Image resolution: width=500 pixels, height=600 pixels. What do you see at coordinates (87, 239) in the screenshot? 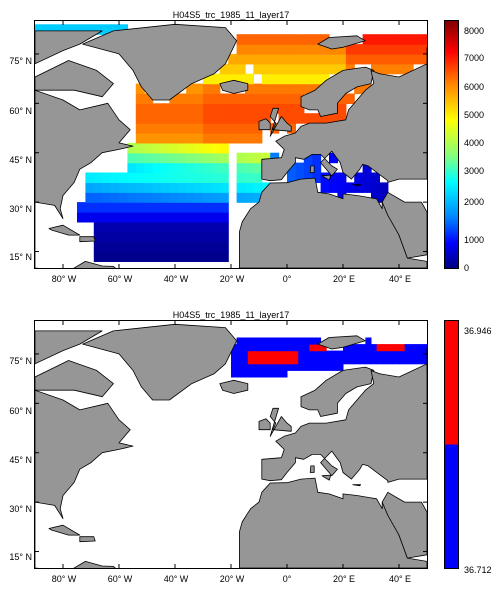
I see `land-hispaniola` at bounding box center [87, 239].